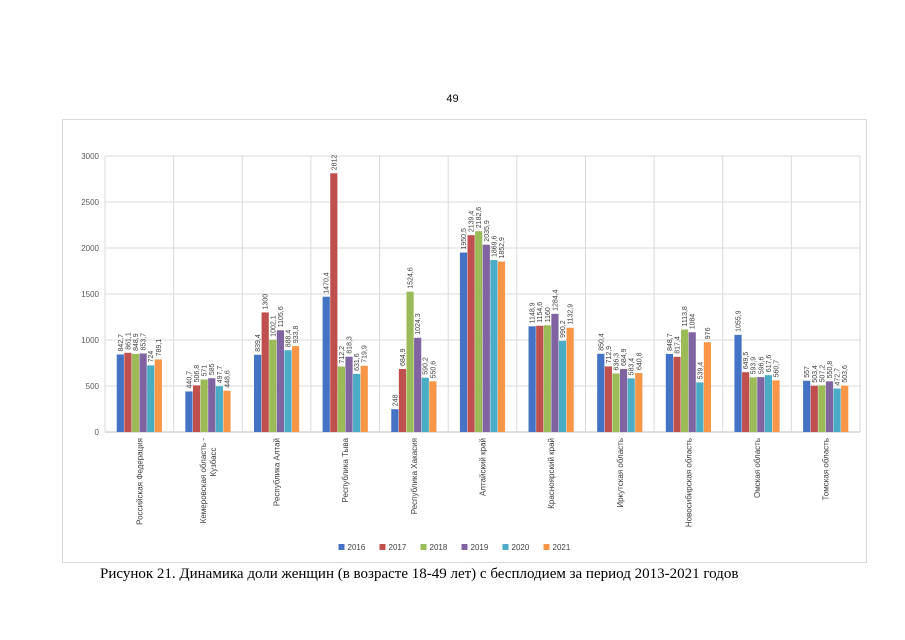 This screenshot has width=905, height=640. What do you see at coordinates (620, 473) in the screenshot?
I see `category-label: Иркутская область` at bounding box center [620, 473].